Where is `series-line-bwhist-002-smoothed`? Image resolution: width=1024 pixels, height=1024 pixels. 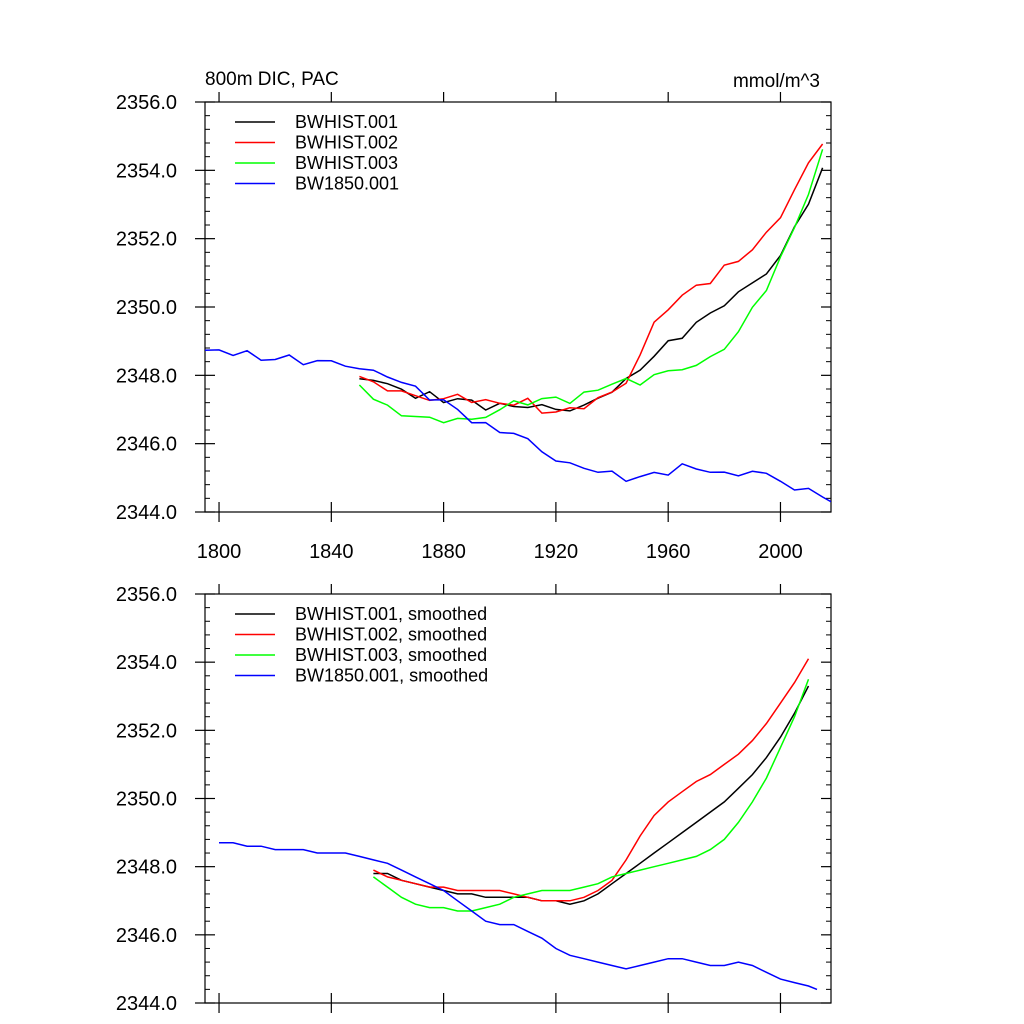 series-line-bwhist-002-smoothed is located at coordinates (591, 780).